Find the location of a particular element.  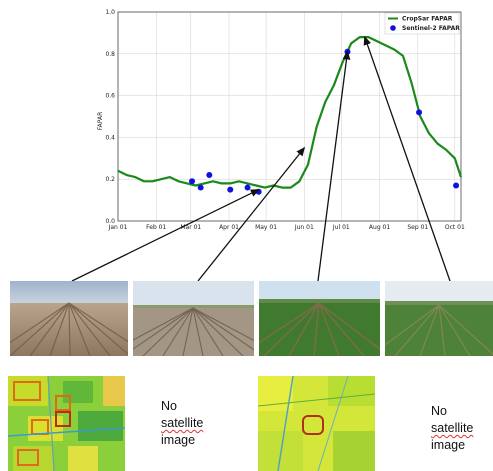

no-image-note-2: No satellite image is located at coordinates (452, 428).